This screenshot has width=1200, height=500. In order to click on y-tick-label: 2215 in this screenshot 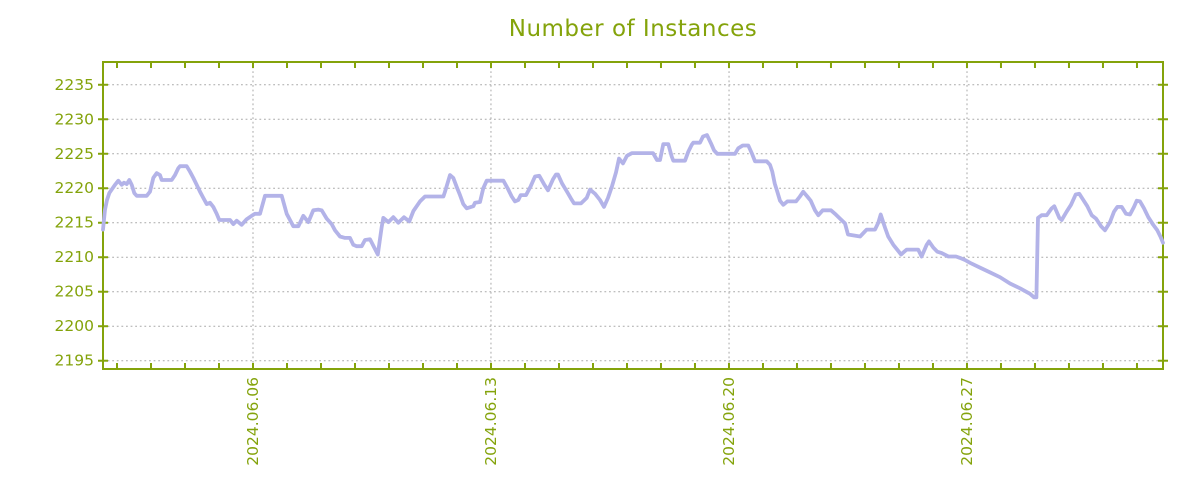, I will do `click(74, 223)`.